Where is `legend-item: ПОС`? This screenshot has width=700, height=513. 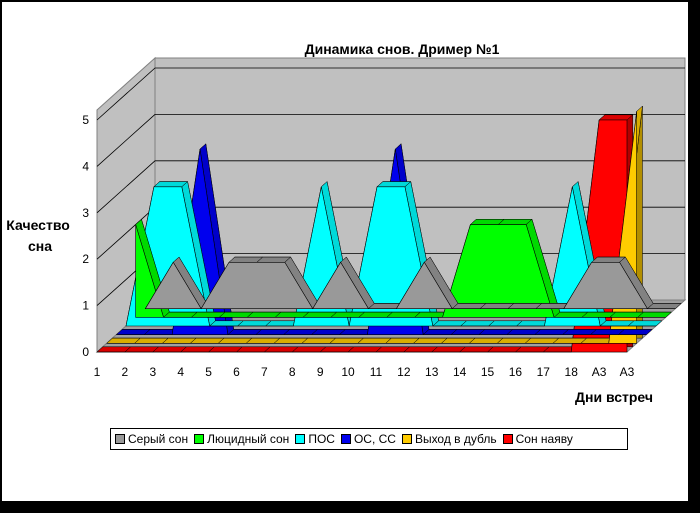 legend-item: ПОС is located at coordinates (315, 439).